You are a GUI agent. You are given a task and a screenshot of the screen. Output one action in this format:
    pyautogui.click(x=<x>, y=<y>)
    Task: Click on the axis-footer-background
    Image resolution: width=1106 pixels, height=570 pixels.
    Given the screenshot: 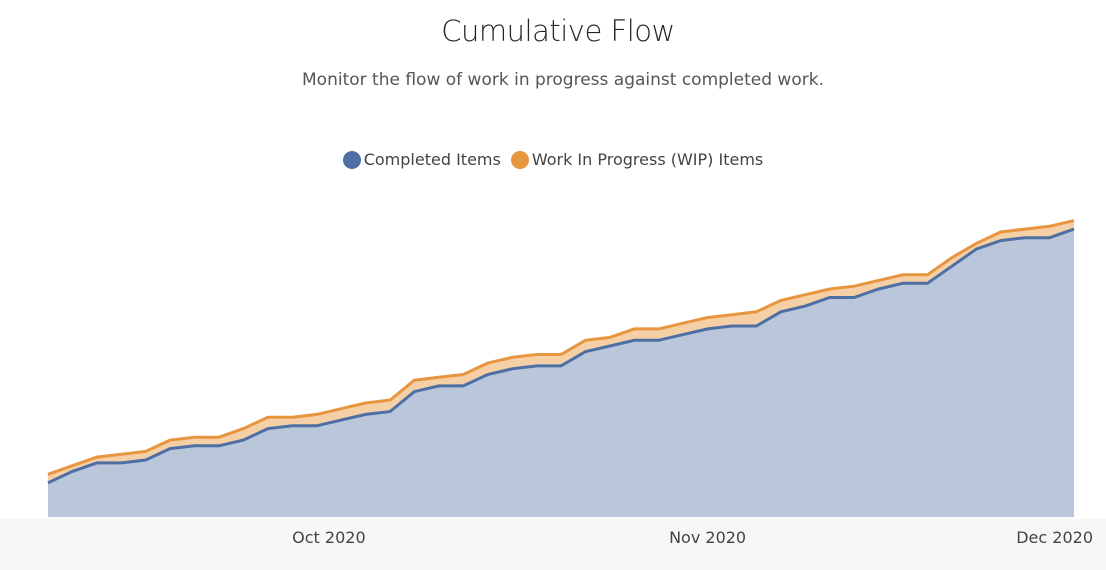 What is the action you would take?
    pyautogui.click(x=553, y=544)
    